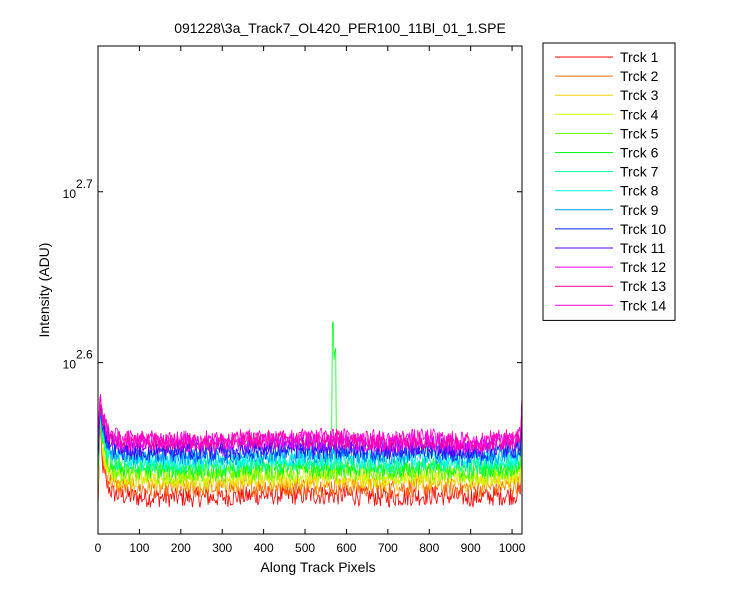 Image resolution: width=750 pixels, height=600 pixels. I want to click on legend-label-trck-13: Trck 13, so click(643, 286).